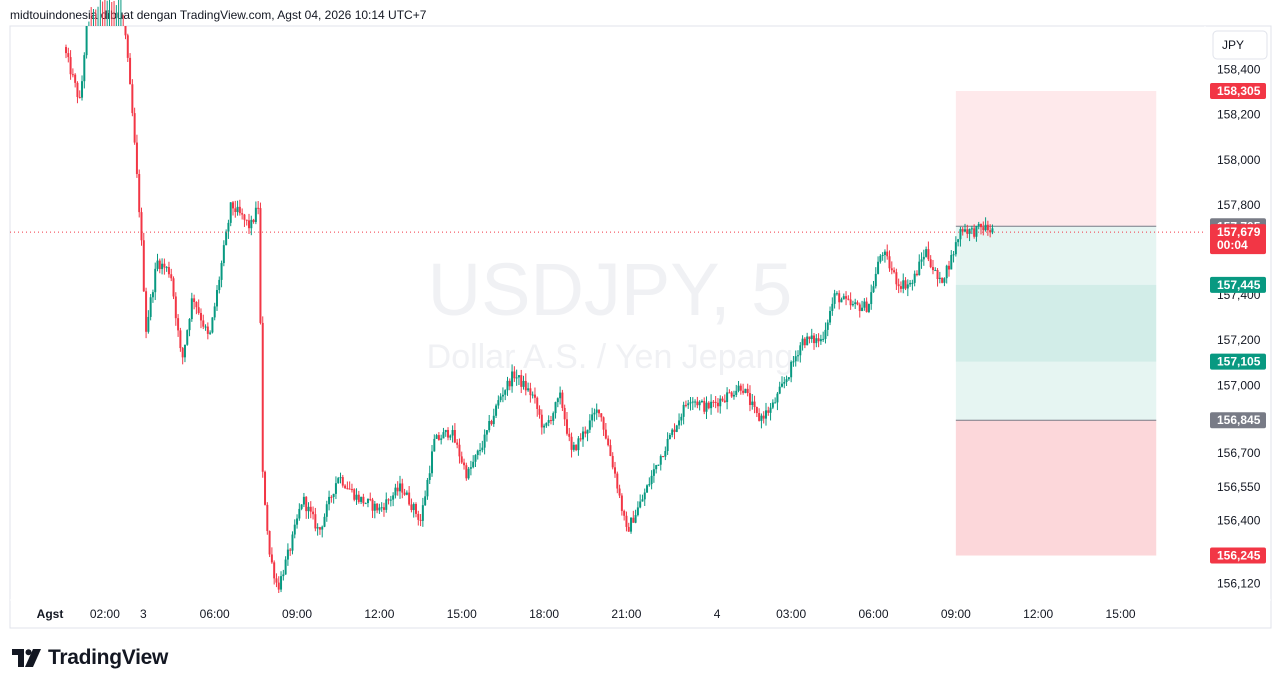 The height and width of the screenshot is (688, 1281). Describe the element at coordinates (1239, 521) in the screenshot. I see `y-tick-label: 156,400` at that location.